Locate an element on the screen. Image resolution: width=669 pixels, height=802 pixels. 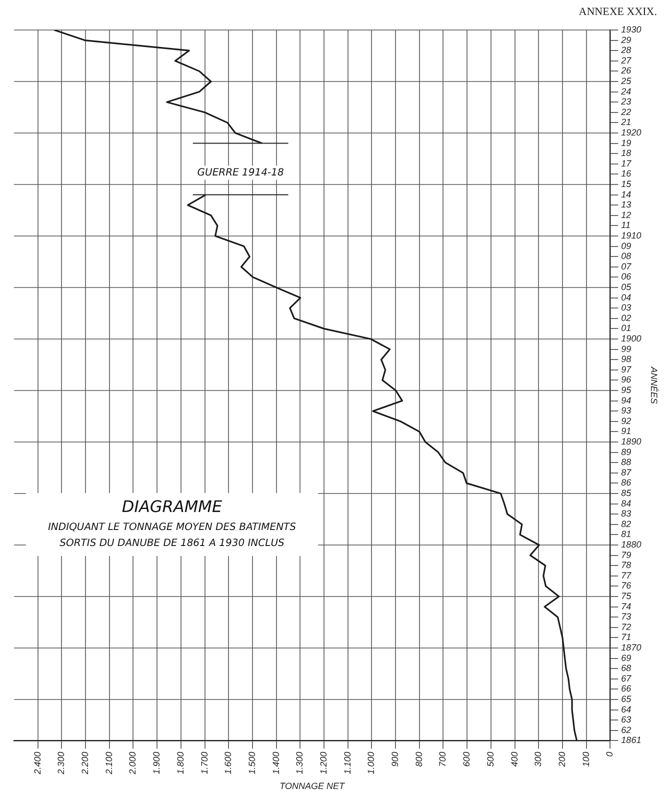
y-tick-label: 76 is located at coordinates (626, 585).